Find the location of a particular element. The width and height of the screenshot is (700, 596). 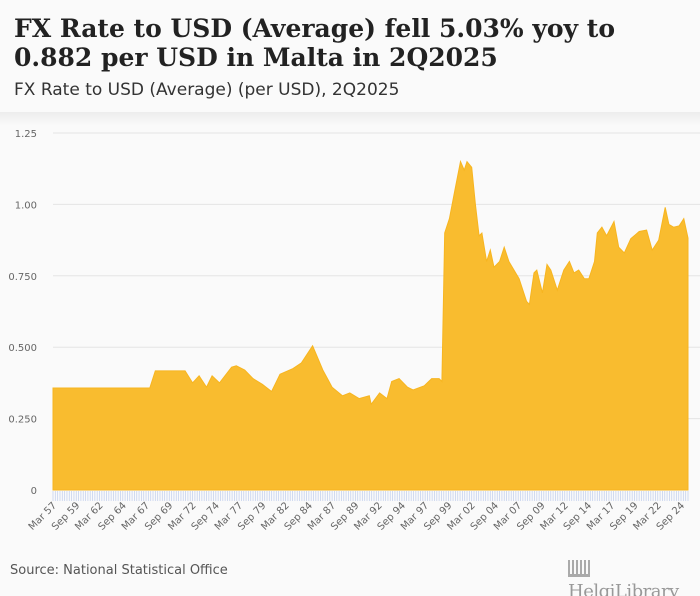

y-tick-label: 0.250 is located at coordinates (22, 420).